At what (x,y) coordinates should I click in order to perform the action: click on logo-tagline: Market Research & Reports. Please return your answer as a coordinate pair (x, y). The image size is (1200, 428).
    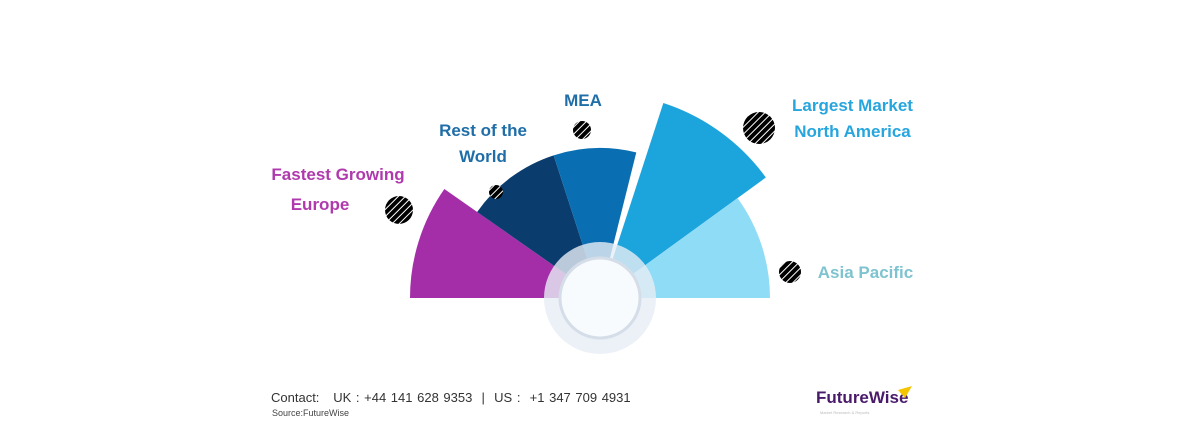
    Looking at the image, I should click on (845, 412).